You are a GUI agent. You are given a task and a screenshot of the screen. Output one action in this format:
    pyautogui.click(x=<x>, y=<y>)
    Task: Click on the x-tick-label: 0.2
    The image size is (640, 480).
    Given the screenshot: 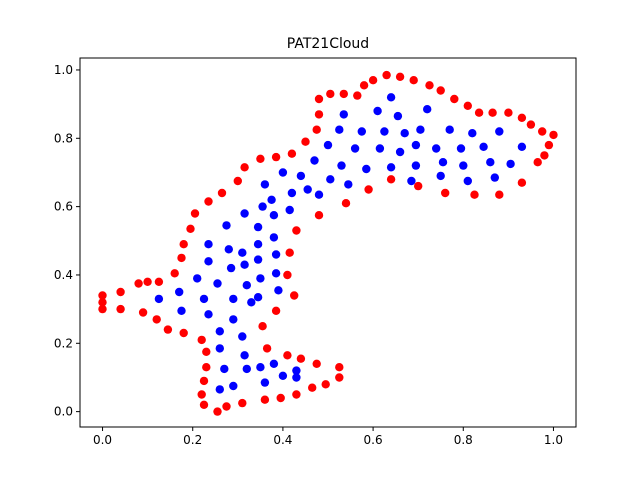 What is the action you would take?
    pyautogui.click(x=192, y=440)
    